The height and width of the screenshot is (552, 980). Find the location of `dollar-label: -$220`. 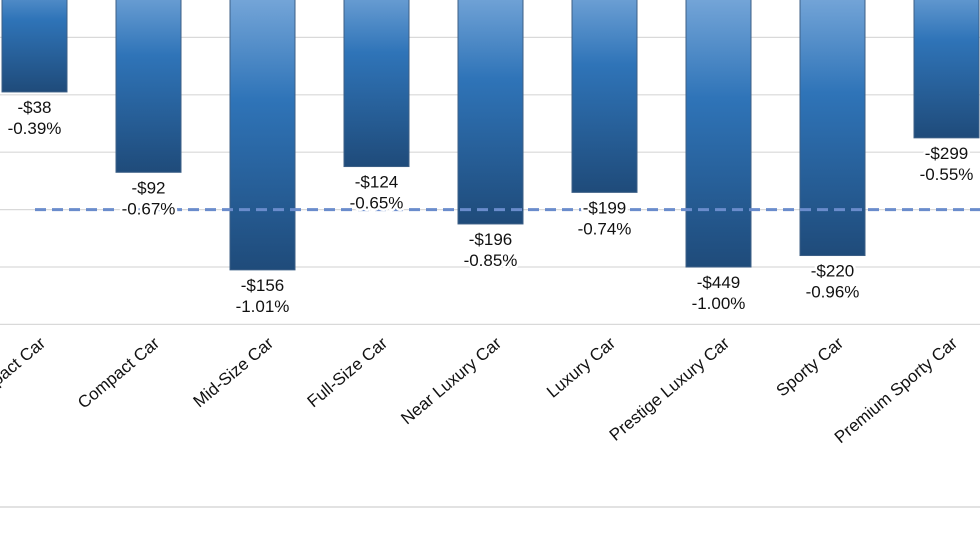

dollar-label: -$220 is located at coordinates (832, 271).